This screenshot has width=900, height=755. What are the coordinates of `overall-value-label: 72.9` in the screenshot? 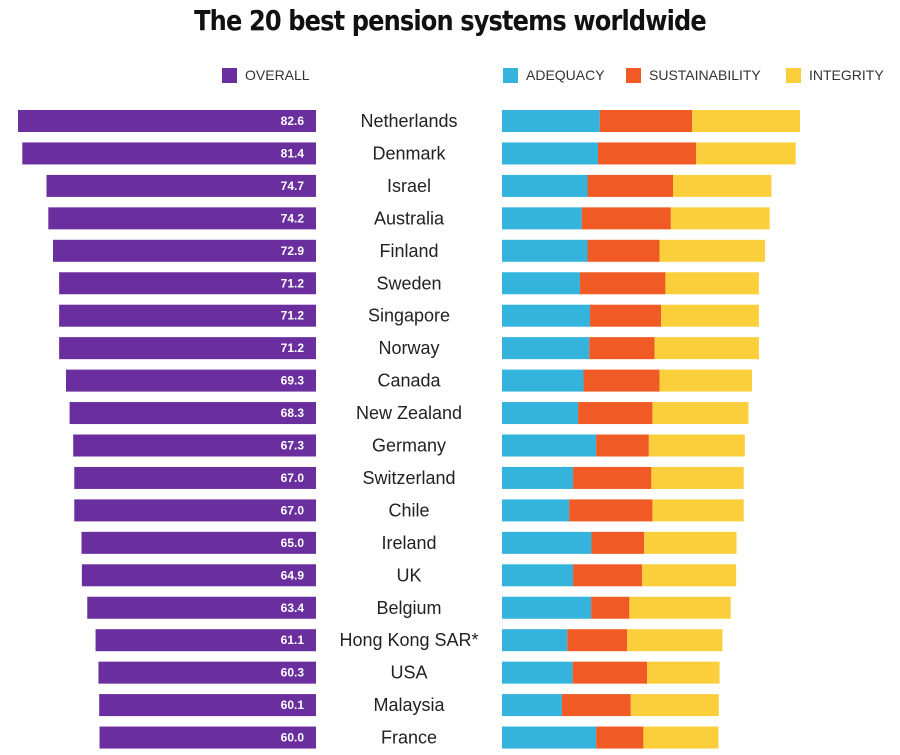 It's located at (293, 251).